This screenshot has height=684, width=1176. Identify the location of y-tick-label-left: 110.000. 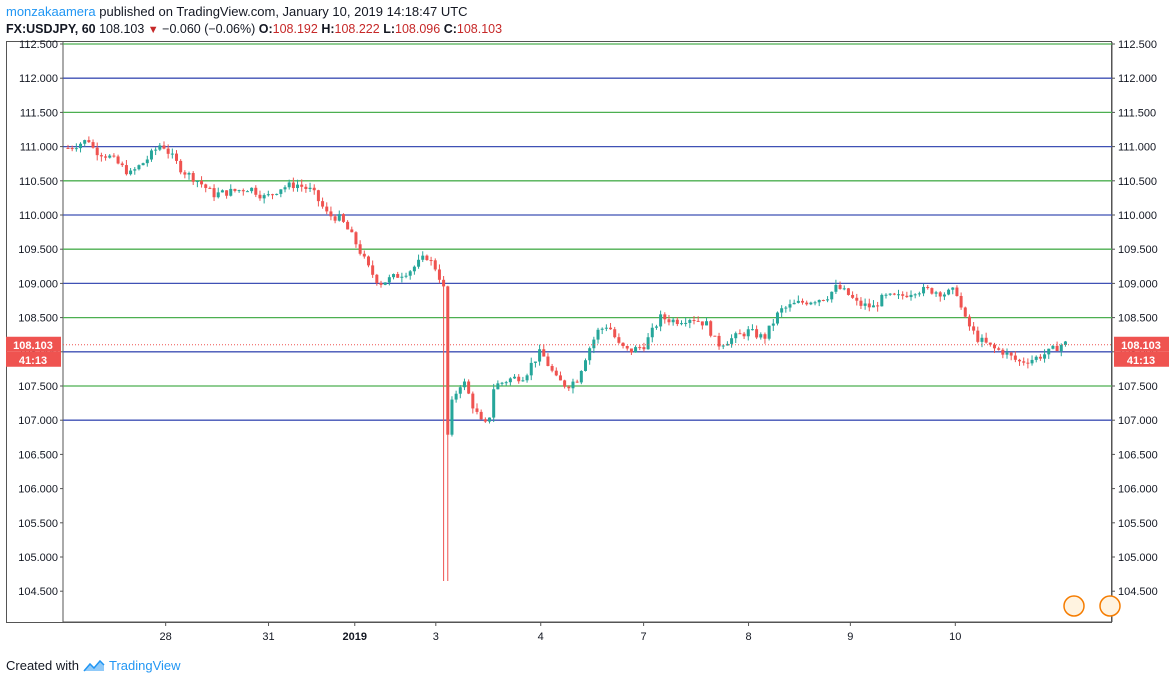
(38, 216).